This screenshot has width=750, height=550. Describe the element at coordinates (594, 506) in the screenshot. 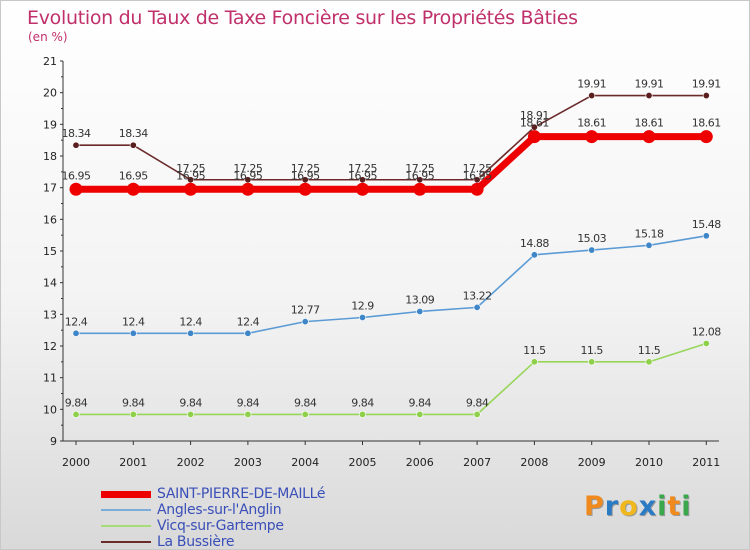

I see `logo-letter: P` at that location.